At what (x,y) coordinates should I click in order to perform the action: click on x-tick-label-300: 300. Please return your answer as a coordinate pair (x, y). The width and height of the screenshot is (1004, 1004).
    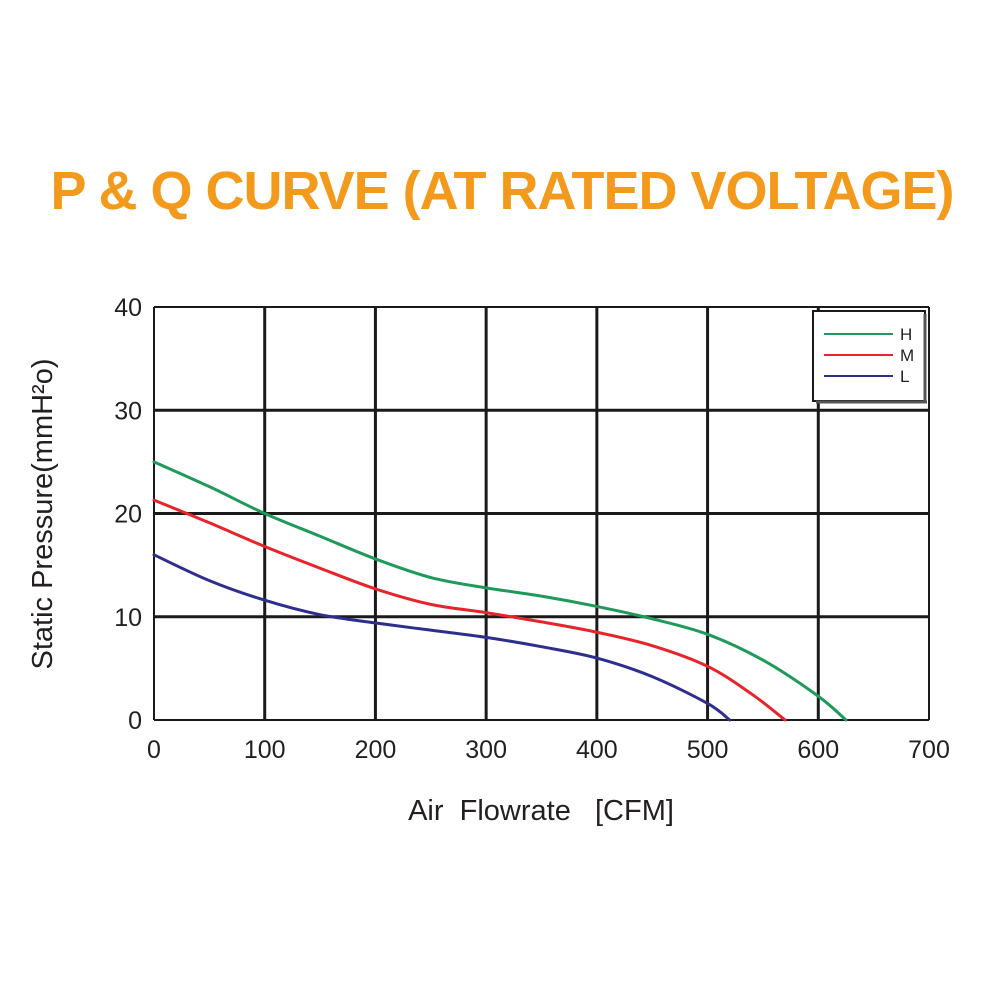
    Looking at the image, I should click on (486, 750).